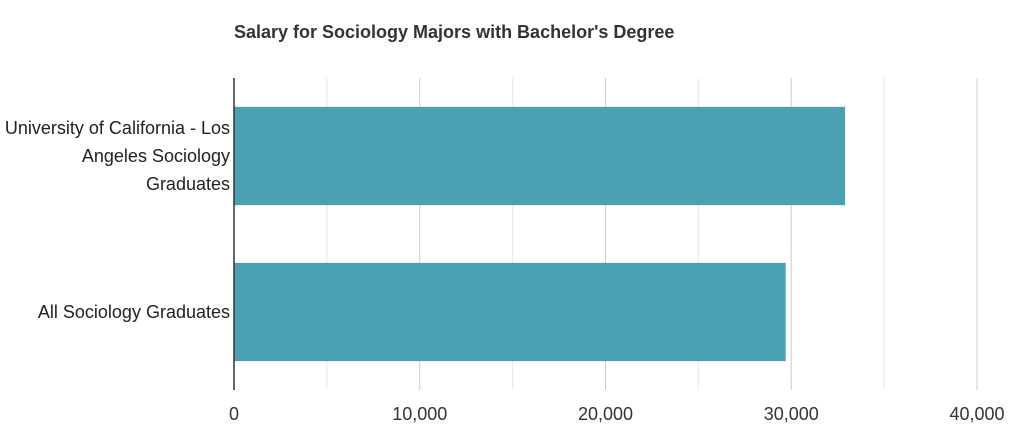 The width and height of the screenshot is (1017, 437). What do you see at coordinates (791, 414) in the screenshot?
I see `x-tick-label: 30,000` at bounding box center [791, 414].